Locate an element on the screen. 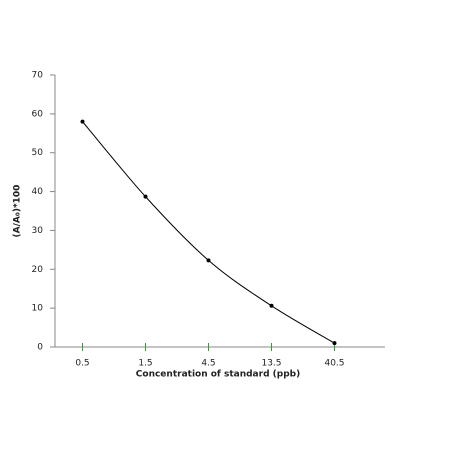 The height and width of the screenshot is (450, 450). x-tick-label: 1.5 is located at coordinates (145, 364).